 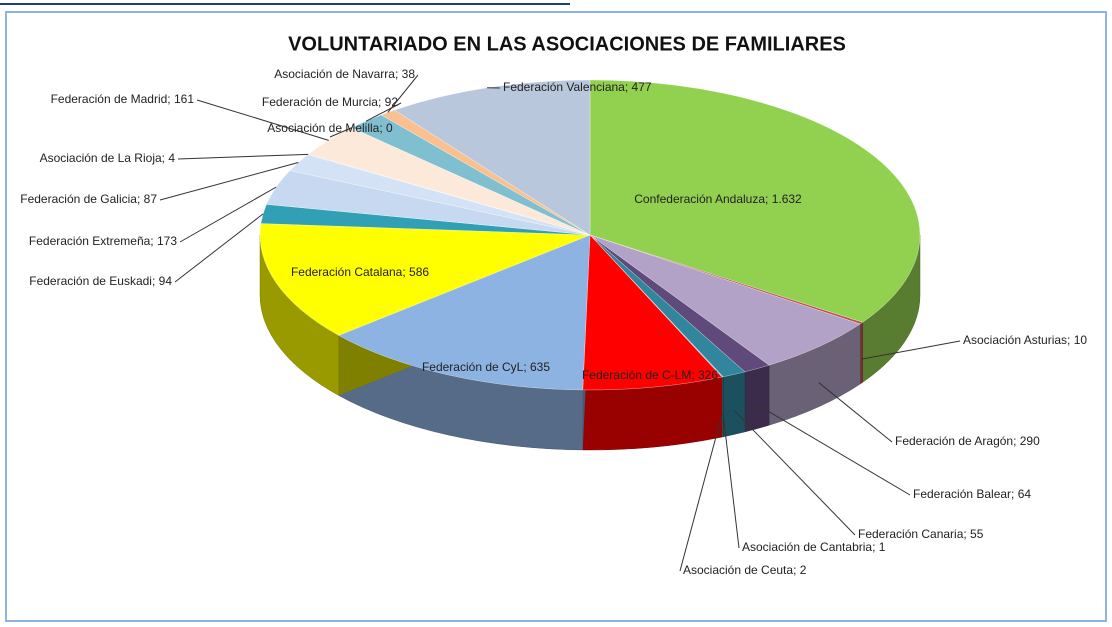 I want to click on data-label: Federación Valenciana; 477, so click(x=577, y=87).